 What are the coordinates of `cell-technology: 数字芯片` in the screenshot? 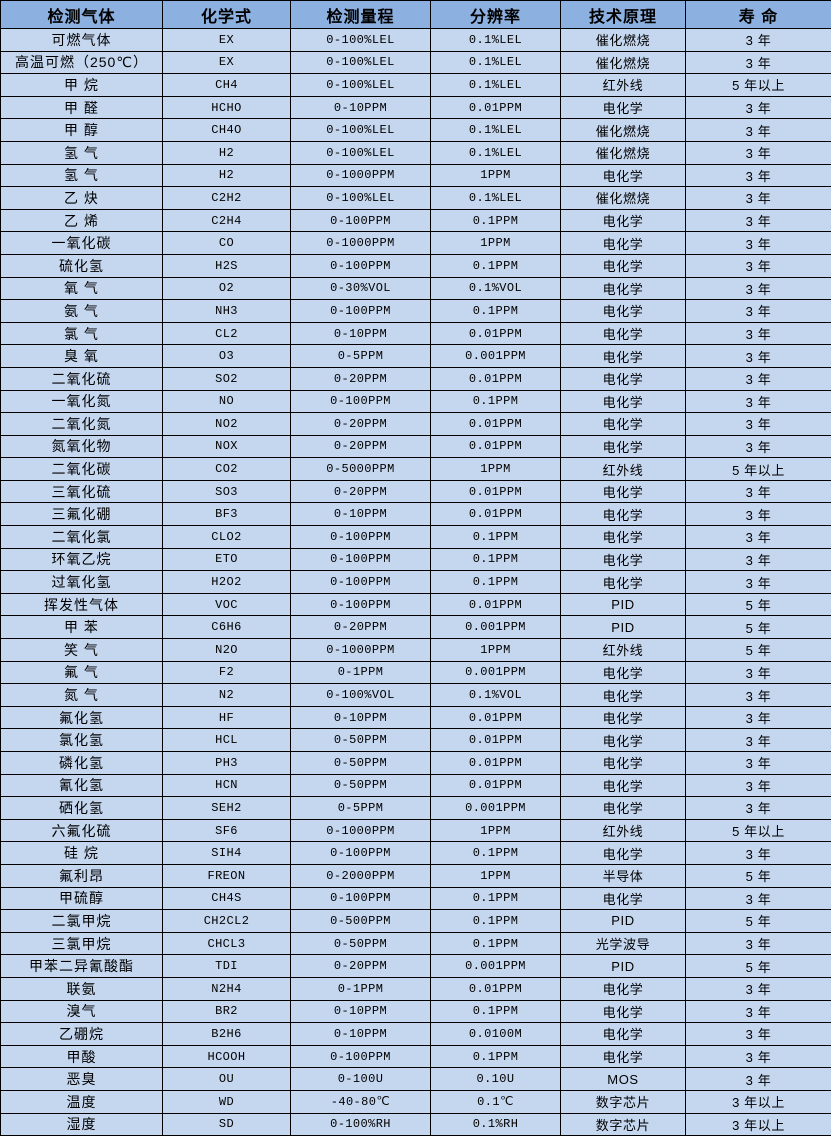 It's located at (623, 1124).